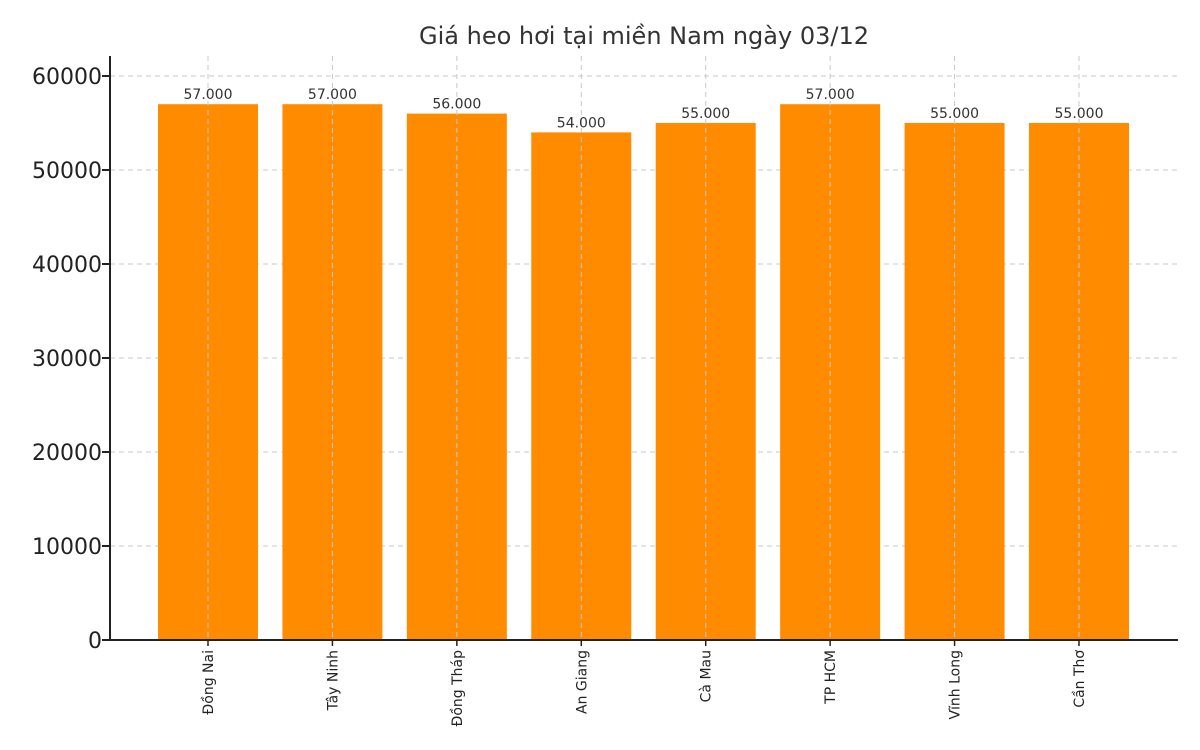 This screenshot has height=750, width=1200. I want to click on y-tick-label: 20000, so click(67, 453).